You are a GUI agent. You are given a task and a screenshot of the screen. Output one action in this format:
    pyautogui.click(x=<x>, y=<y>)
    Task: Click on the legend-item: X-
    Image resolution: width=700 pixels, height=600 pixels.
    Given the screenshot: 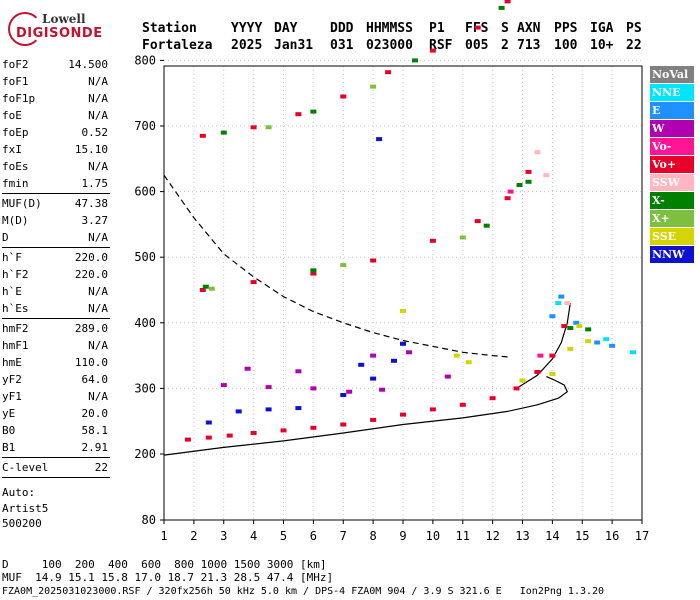 What is the action you would take?
    pyautogui.click(x=672, y=200)
    